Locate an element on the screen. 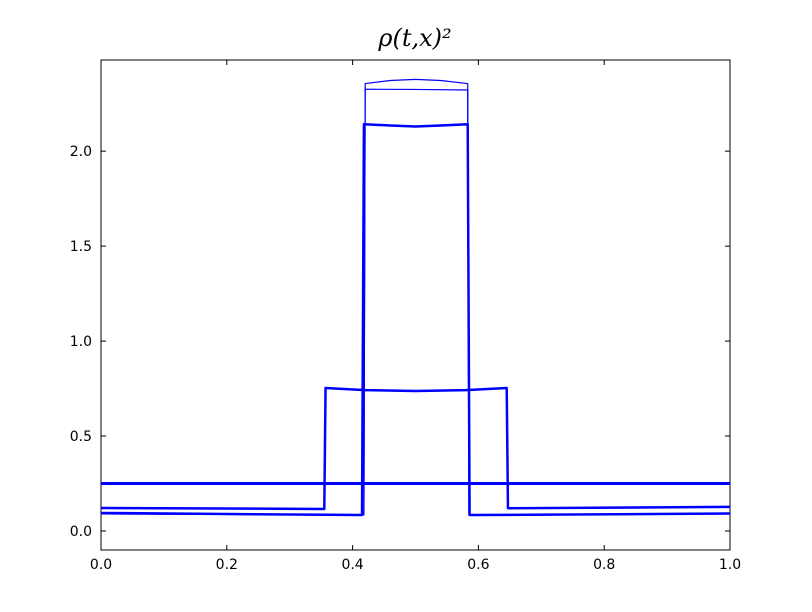 The height and width of the screenshot is (612, 812). x-tick-label: 0.8 is located at coordinates (604, 565).